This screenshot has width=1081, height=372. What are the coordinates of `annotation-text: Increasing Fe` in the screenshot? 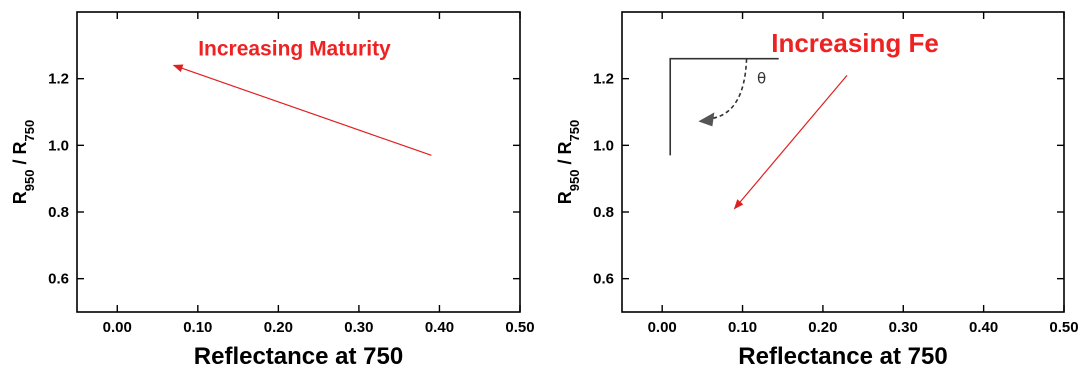 It's located at (855, 43).